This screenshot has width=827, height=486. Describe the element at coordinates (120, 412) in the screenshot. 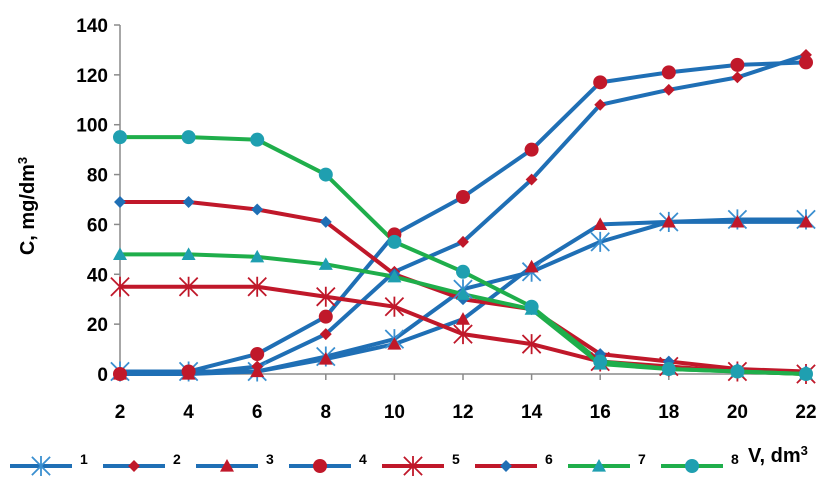

I see `x-tick-label: 2` at that location.